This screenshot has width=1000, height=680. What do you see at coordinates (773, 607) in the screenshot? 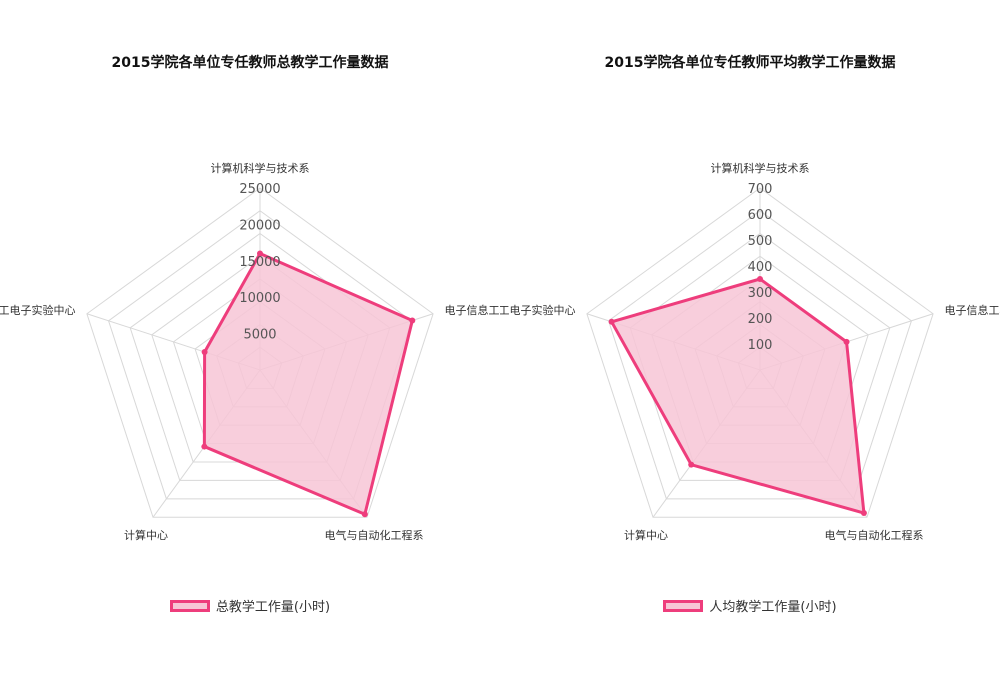
I see `legend-label: 人均教学工作量(小时)` at bounding box center [773, 607].